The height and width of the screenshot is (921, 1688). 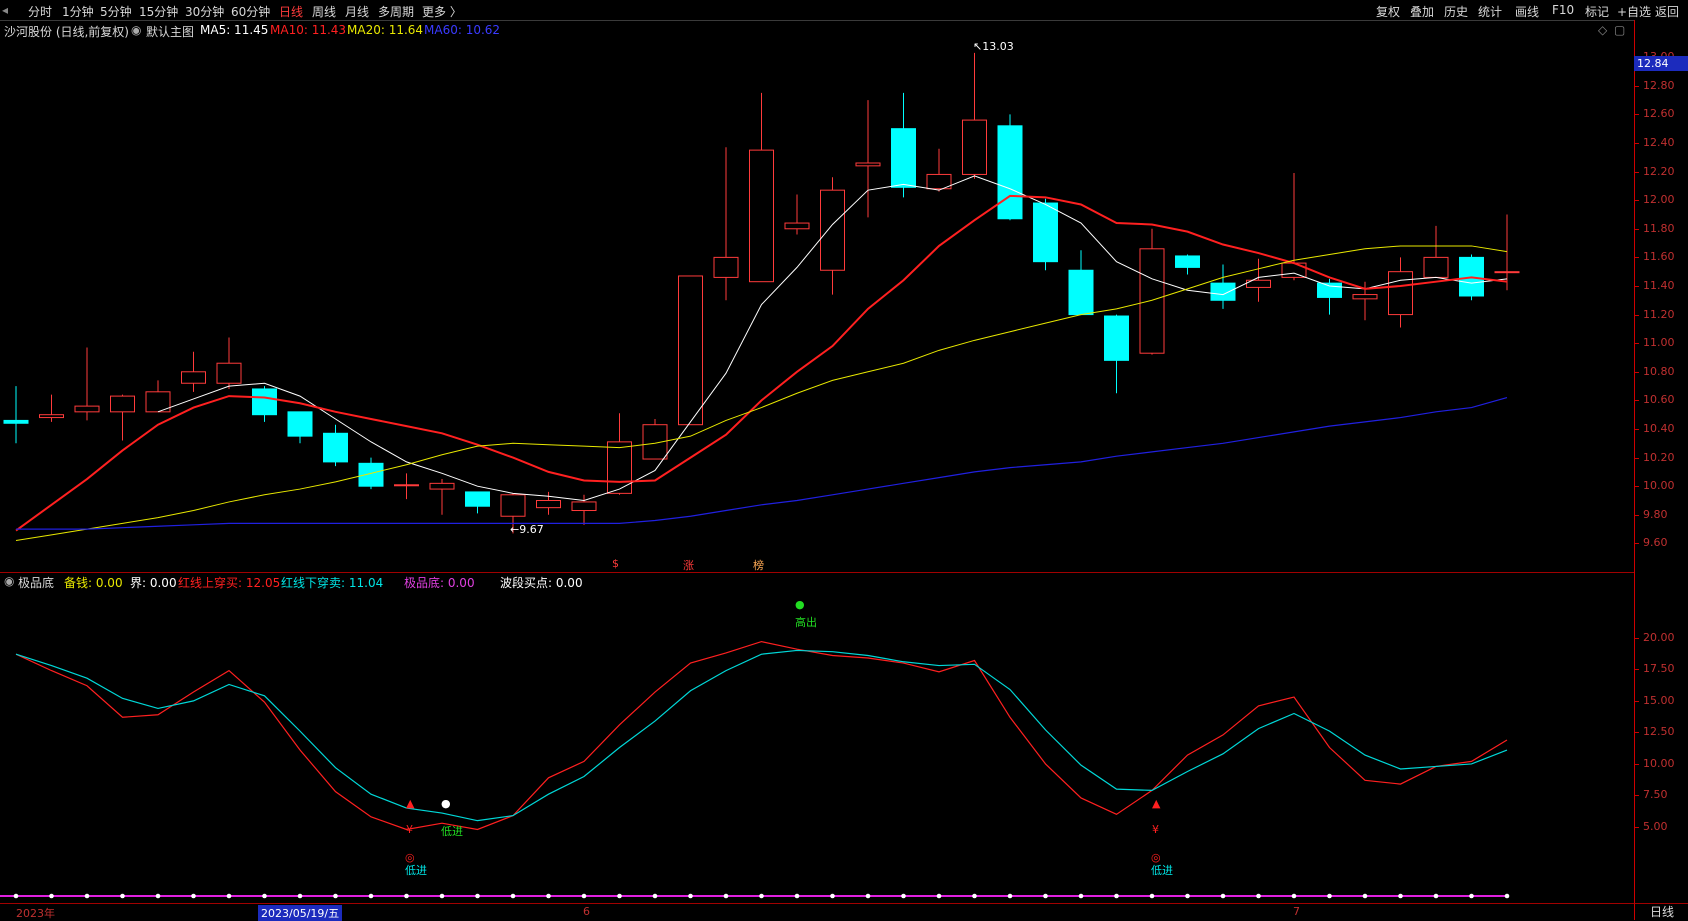 I want to click on price-axis-label: 10.00, so click(x=1659, y=485).